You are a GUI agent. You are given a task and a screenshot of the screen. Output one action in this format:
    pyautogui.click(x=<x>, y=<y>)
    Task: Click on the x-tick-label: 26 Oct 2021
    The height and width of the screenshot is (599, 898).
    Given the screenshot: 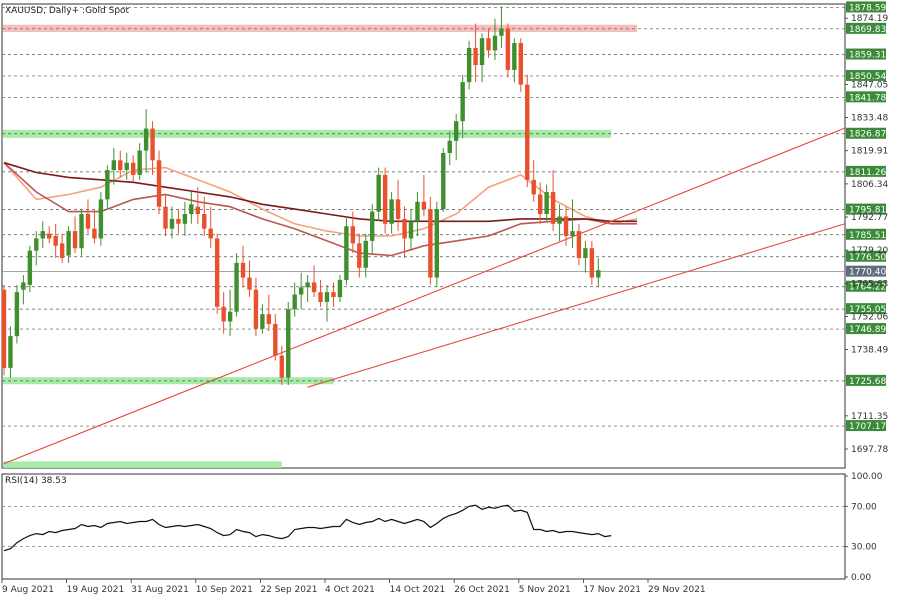 What is the action you would take?
    pyautogui.click(x=482, y=590)
    